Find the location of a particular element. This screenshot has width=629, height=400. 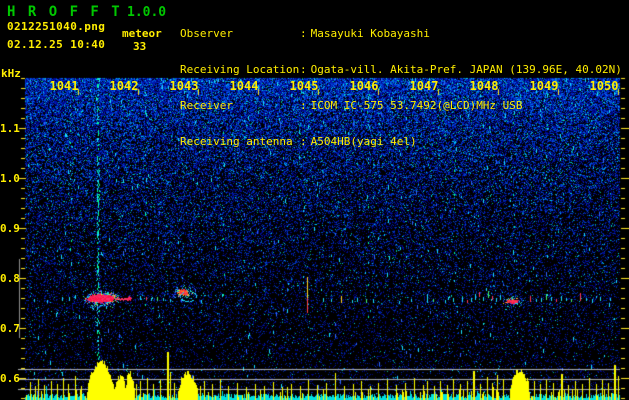

time-tick-label: 1047 is located at coordinates (424, 86).